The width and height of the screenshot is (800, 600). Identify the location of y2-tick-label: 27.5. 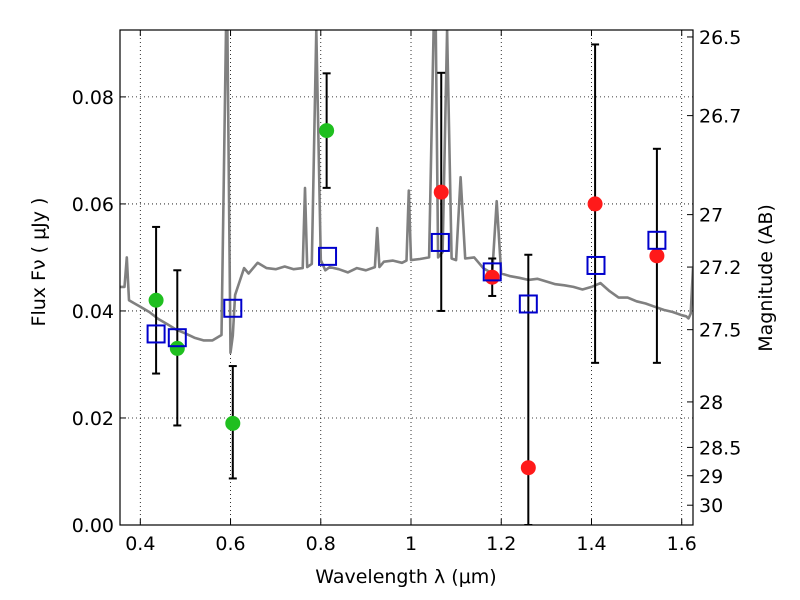
(720, 331).